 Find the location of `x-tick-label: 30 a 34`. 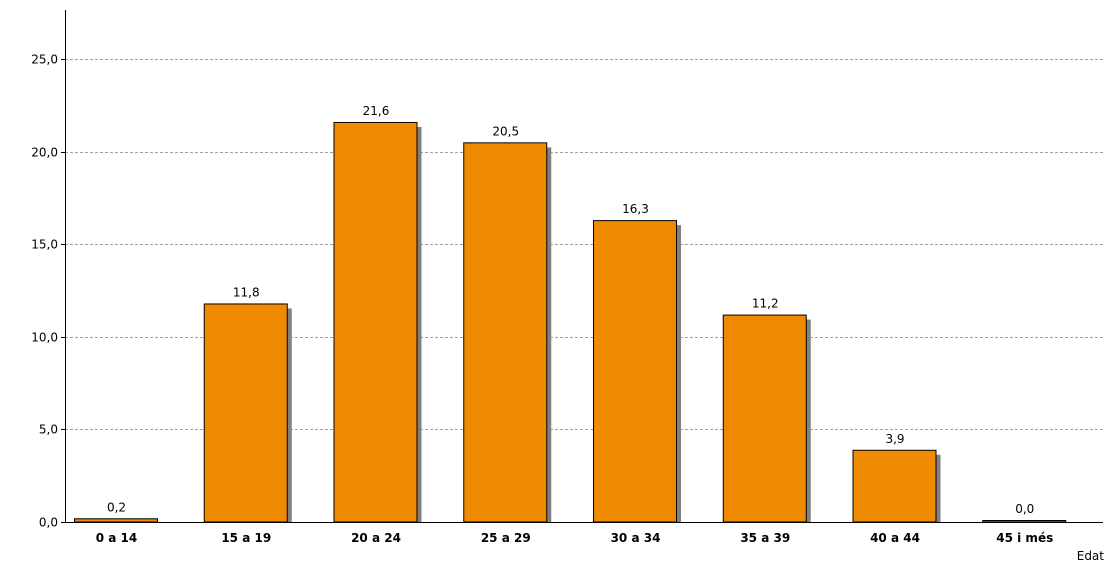

x-tick-label: 30 a 34 is located at coordinates (636, 538).